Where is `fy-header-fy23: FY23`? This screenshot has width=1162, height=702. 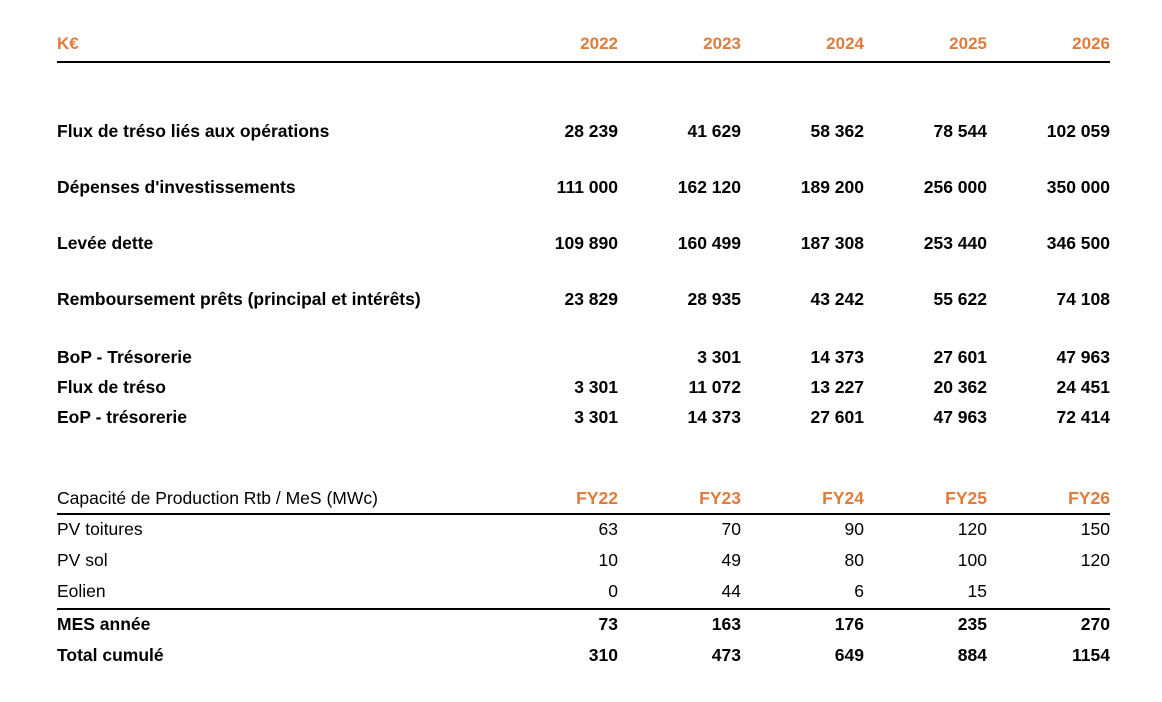
fy-header-fy23: FY23 is located at coordinates (679, 501).